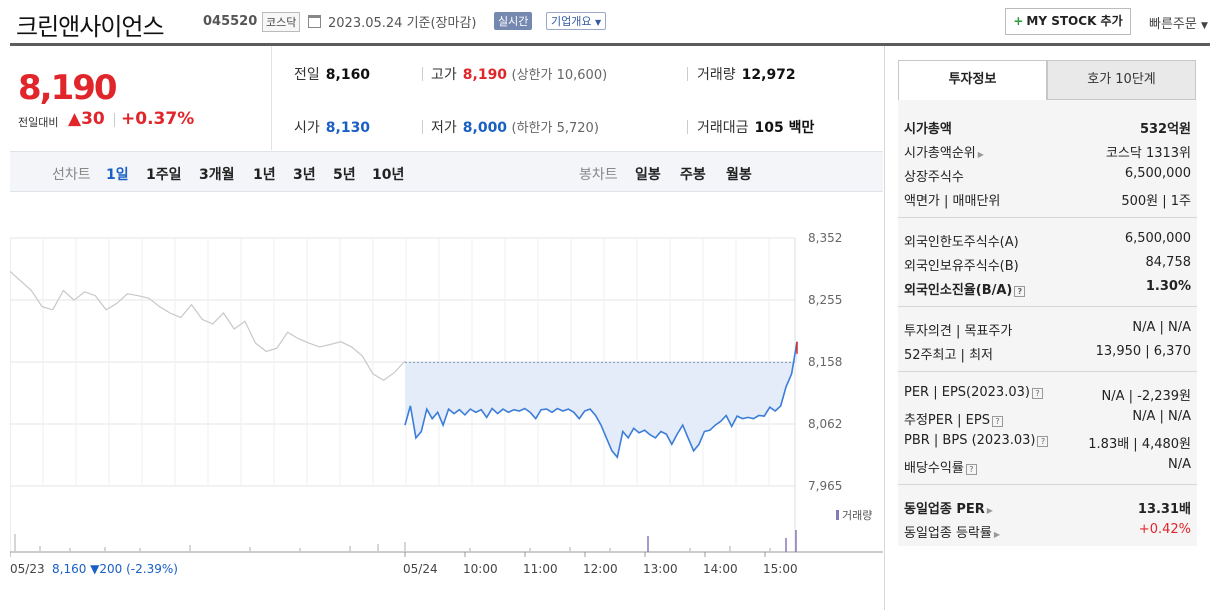  Describe the element at coordinates (480, 569) in the screenshot. I see `x-tick-label: 10:00` at that location.